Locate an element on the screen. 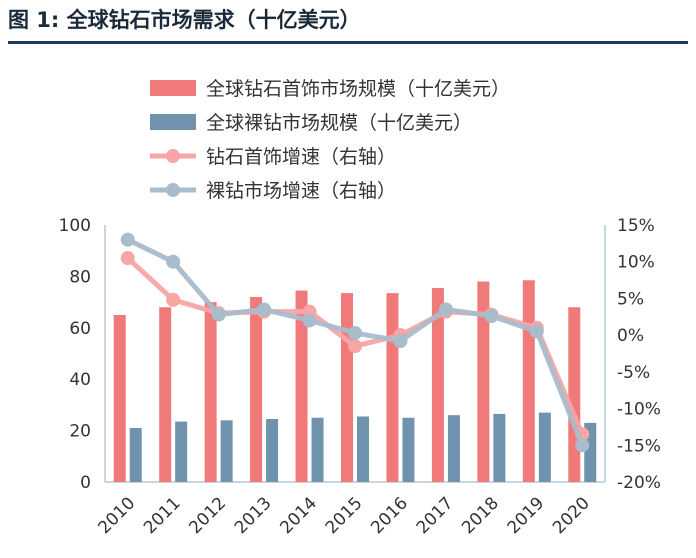 This screenshot has height=558, width=696. x-tick-label: 2018 is located at coordinates (480, 515).